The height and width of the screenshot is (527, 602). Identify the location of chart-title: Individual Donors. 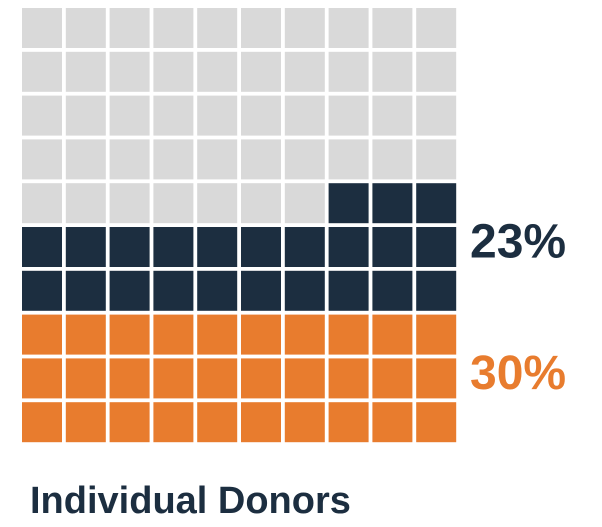
(190, 501).